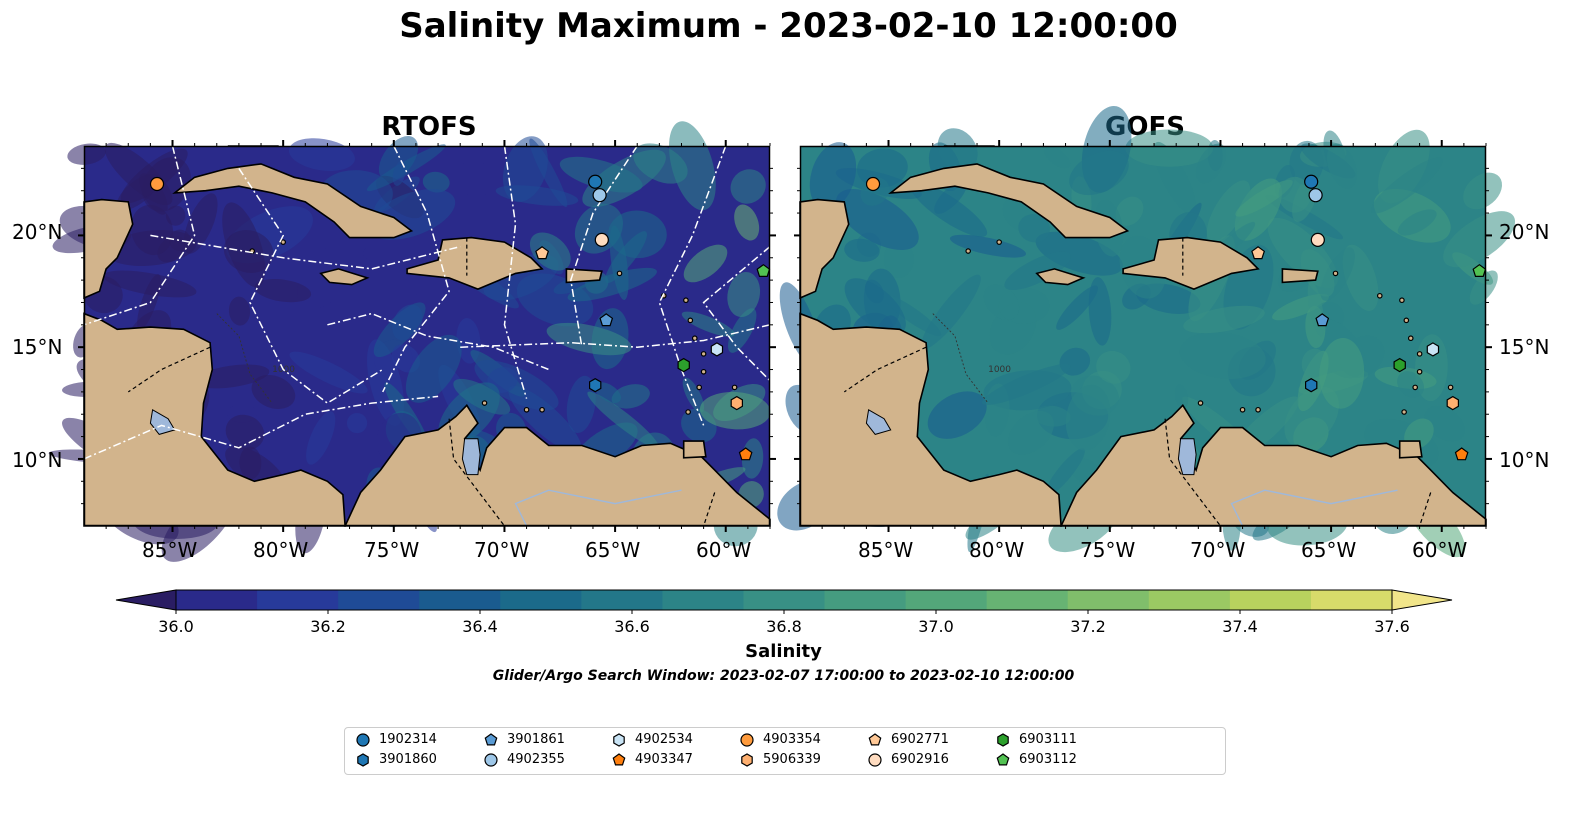  Describe the element at coordinates (244, 358) in the screenshot. I see `depth-contour` at that location.